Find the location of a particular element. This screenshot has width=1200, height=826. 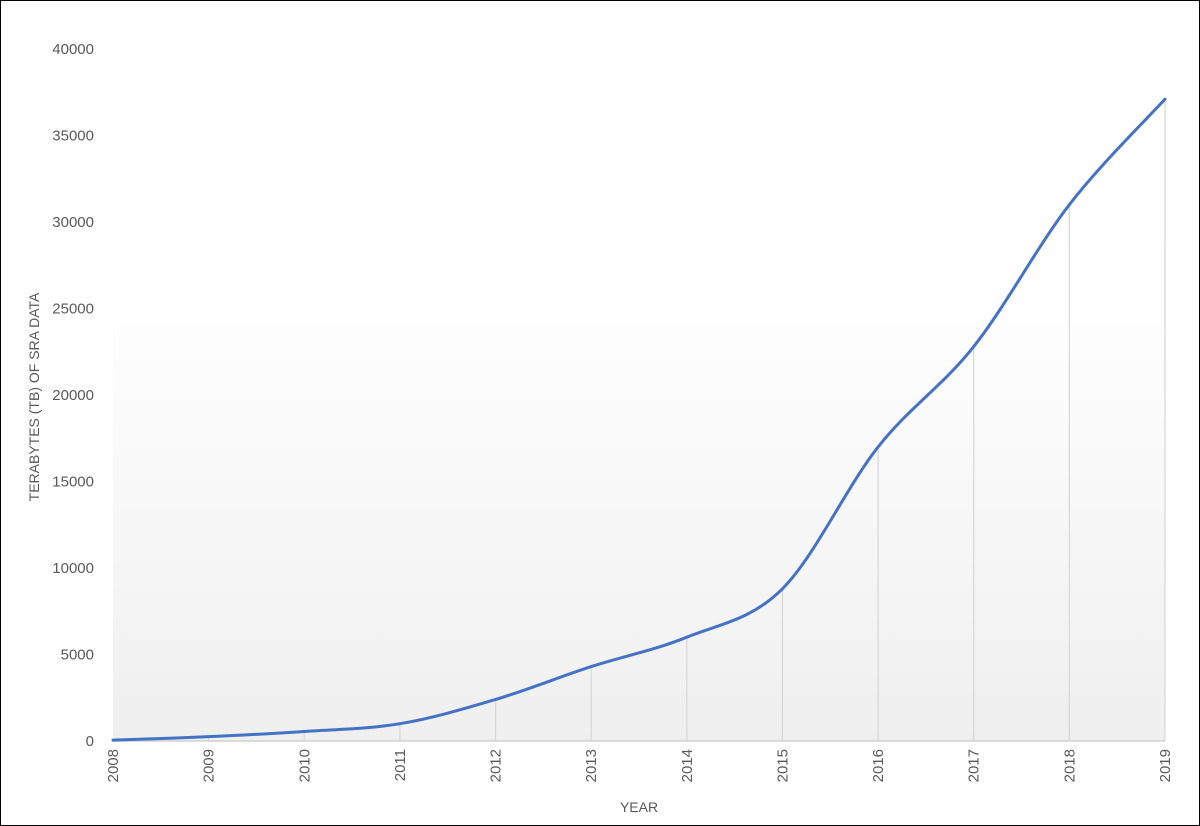

y-tick-label: 30000 is located at coordinates (73, 222).